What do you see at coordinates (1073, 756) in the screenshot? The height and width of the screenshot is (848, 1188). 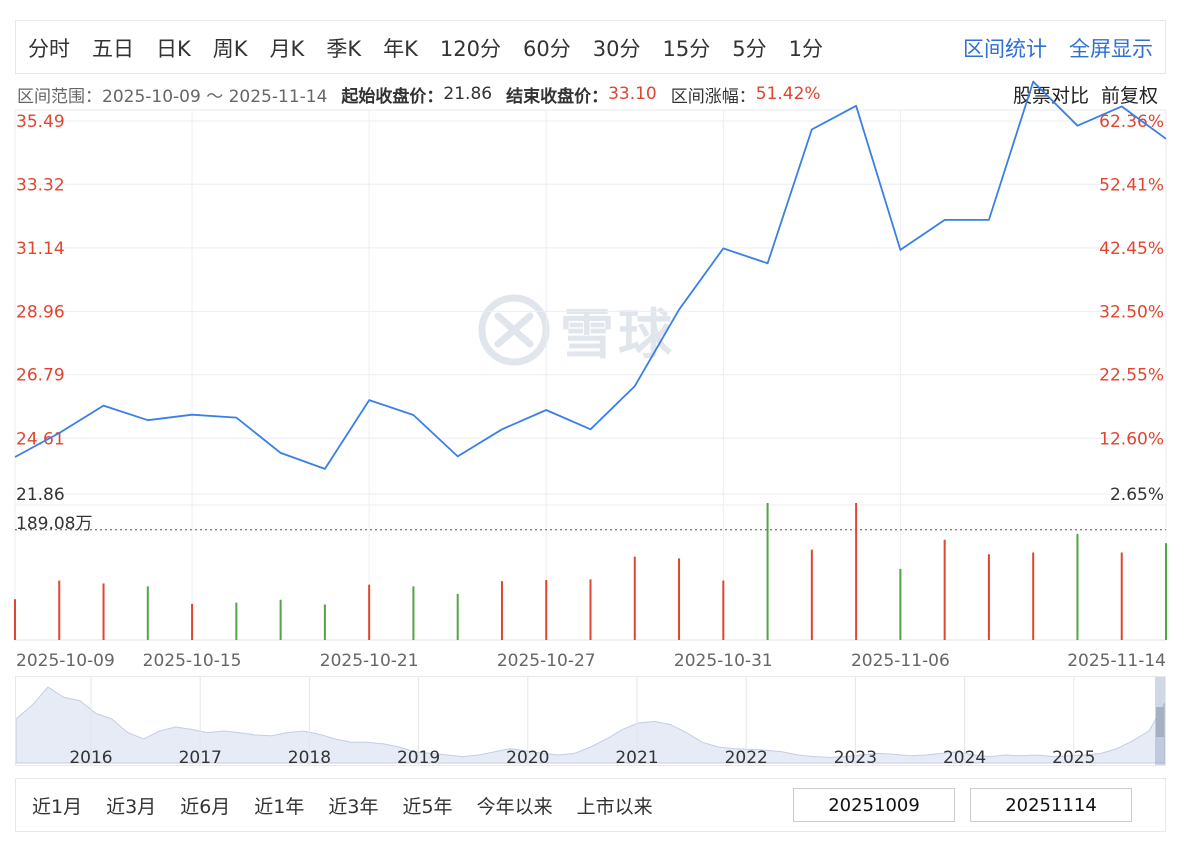 I see `navigator-year-label: 2025` at bounding box center [1073, 756].